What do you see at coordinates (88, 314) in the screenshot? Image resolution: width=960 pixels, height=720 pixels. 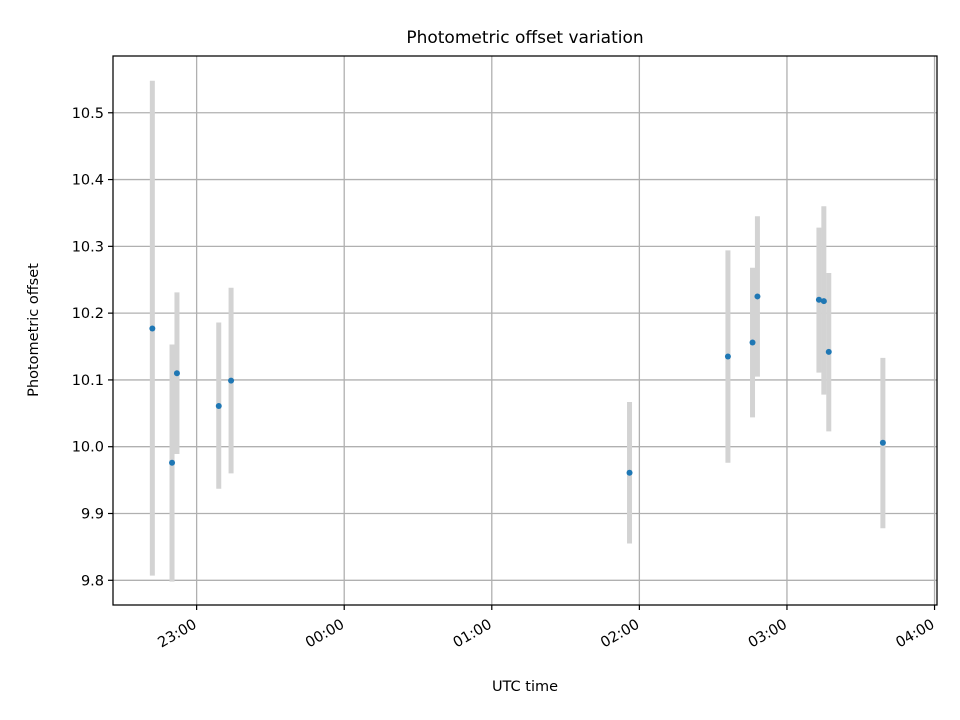 I see `y-tick-label: 10.2` at bounding box center [88, 314].